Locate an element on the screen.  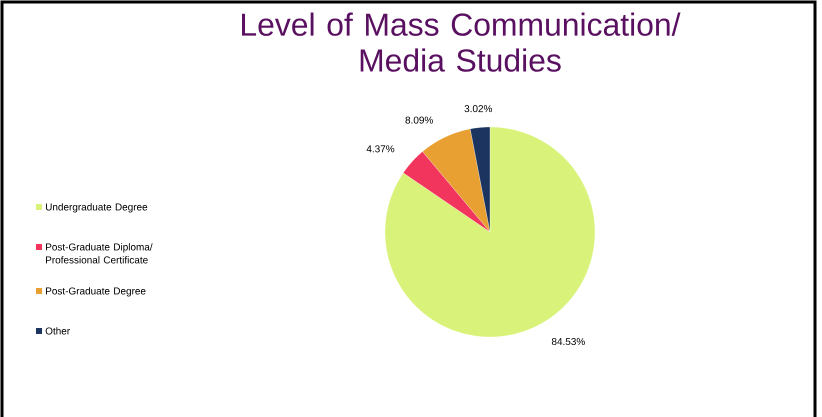
data-label: 3.02% is located at coordinates (478, 108).